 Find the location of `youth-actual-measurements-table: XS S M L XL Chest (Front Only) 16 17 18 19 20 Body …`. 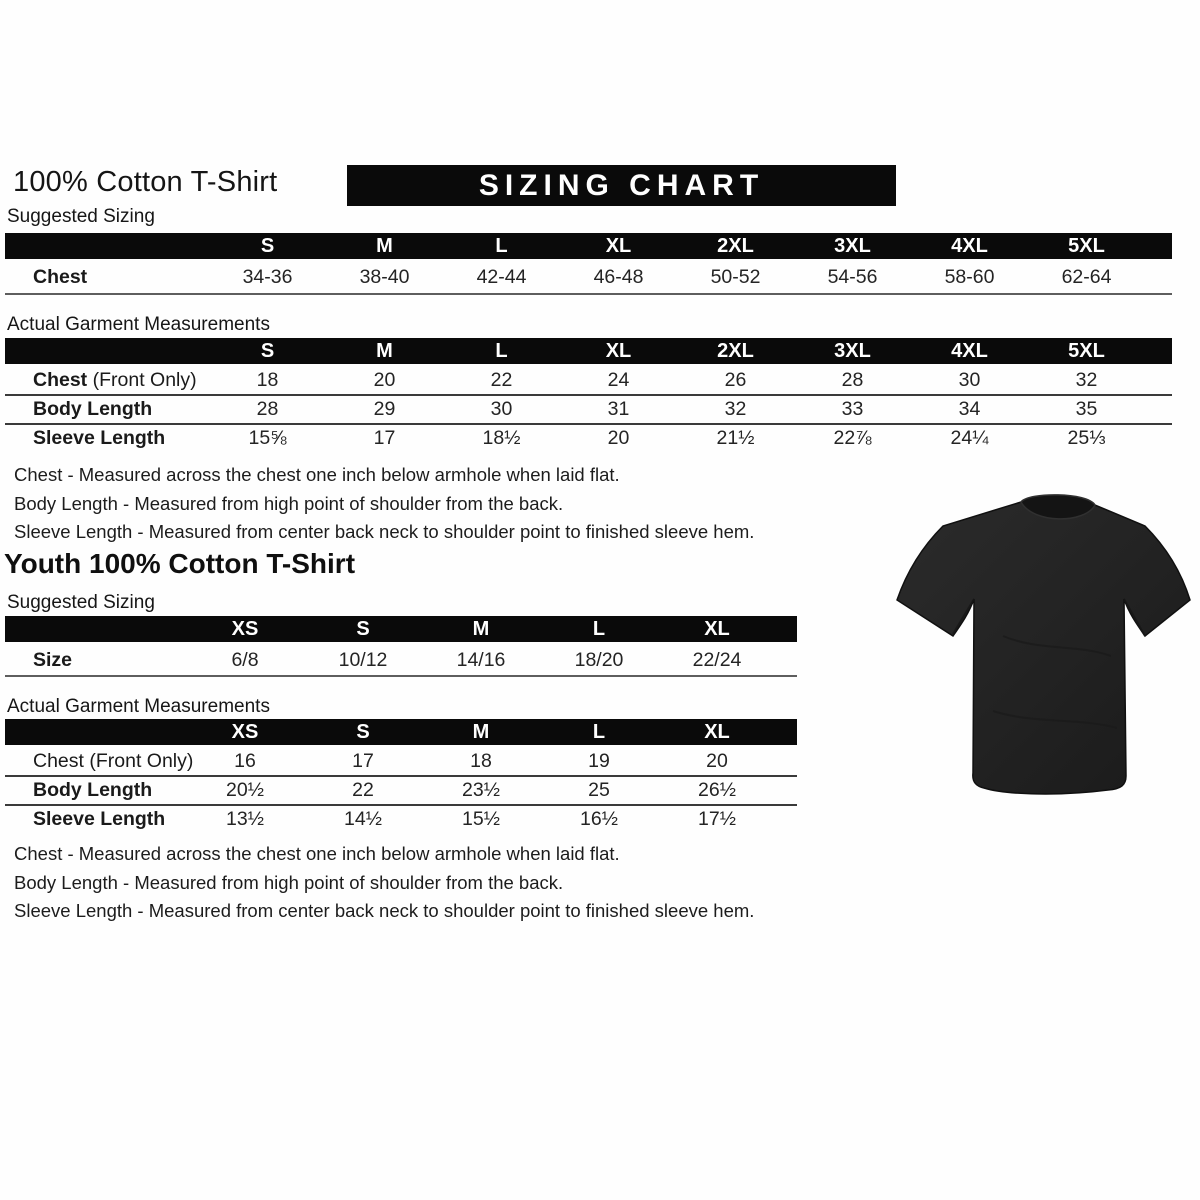

youth-actual-measurements-table: XS S M L XL Chest (Front Only) 16 17 18 19 20 Body … is located at coordinates (401, 776).